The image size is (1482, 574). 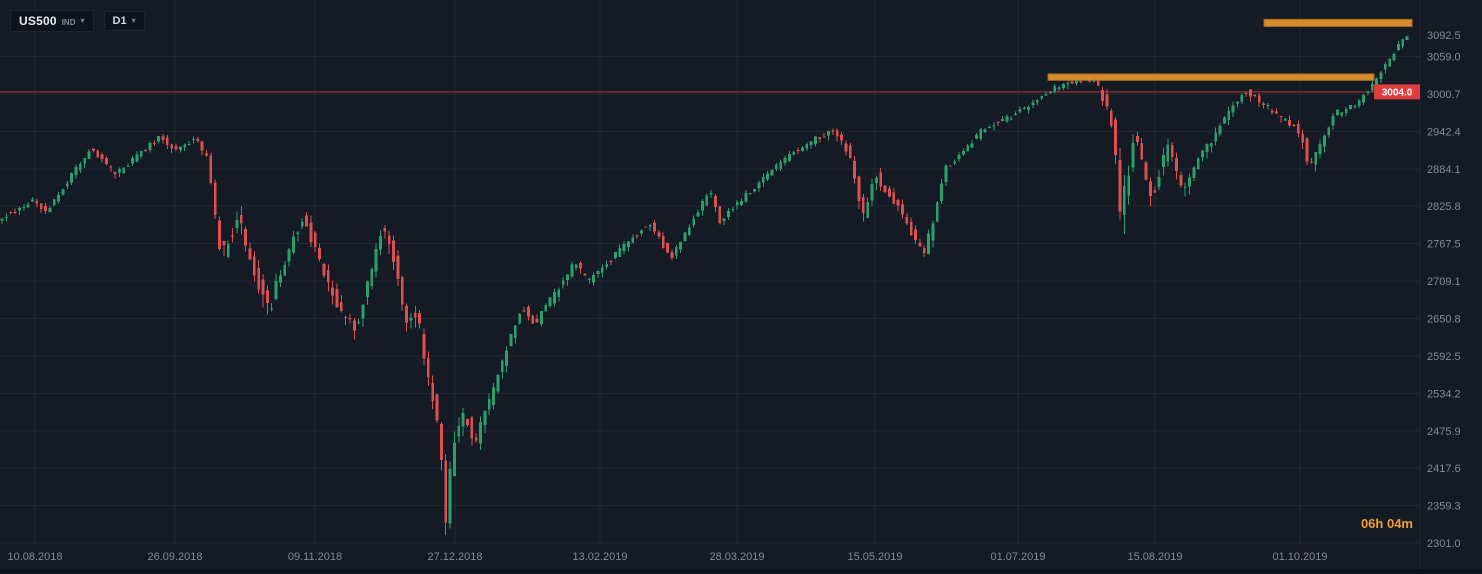 I want to click on time-axis-label: 10.08.2018, so click(x=34, y=557).